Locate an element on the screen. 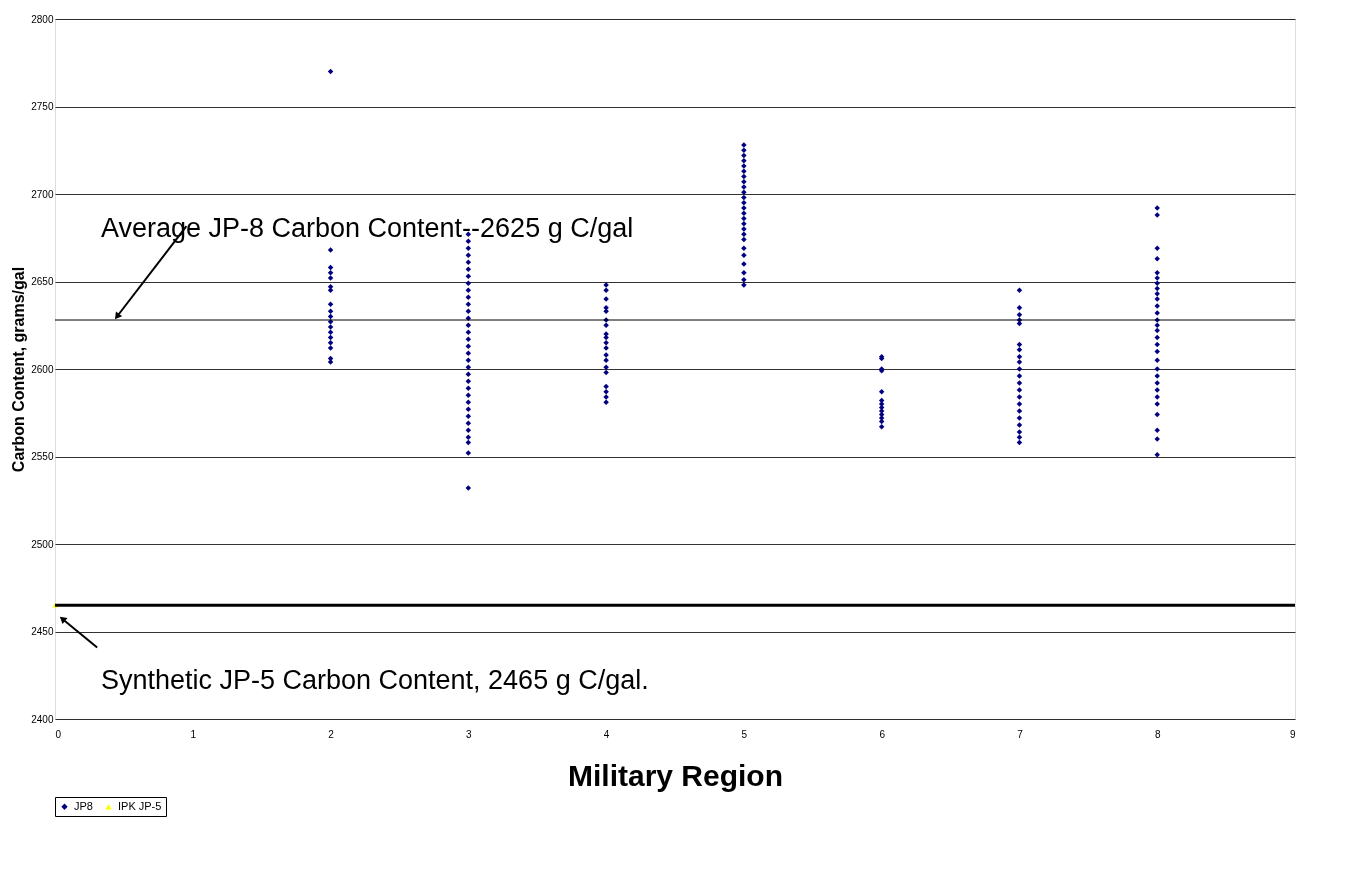  x-tick-label: 3 is located at coordinates (469, 734).